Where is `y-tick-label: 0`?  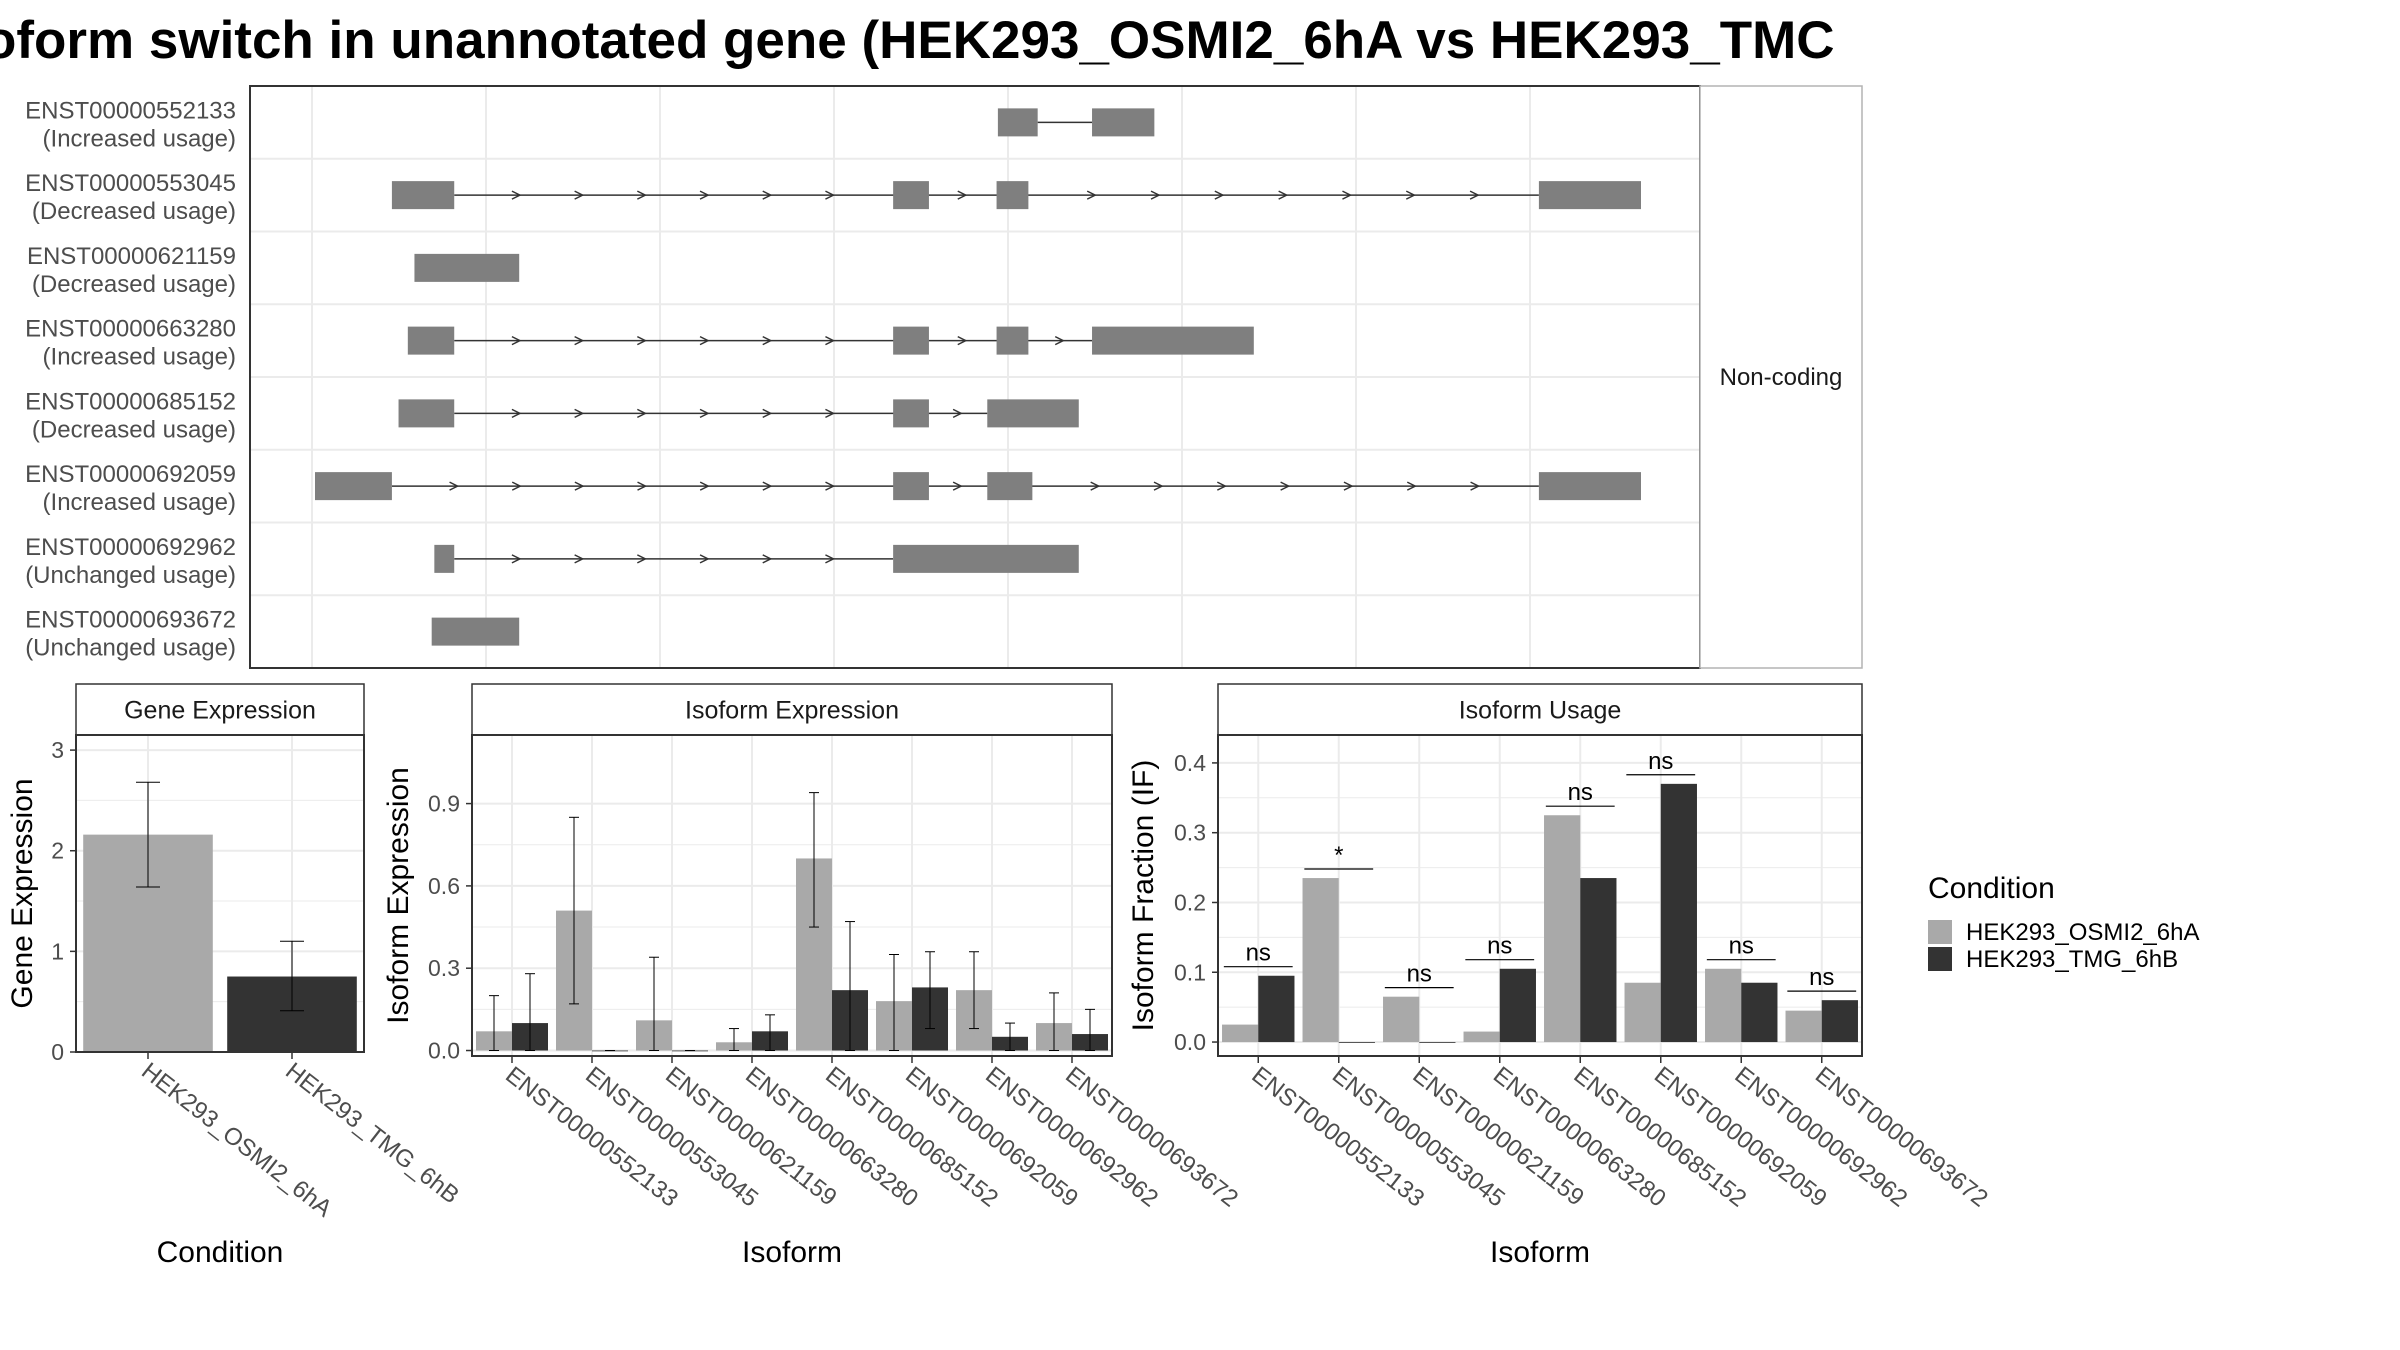
y-tick-label: 0 is located at coordinates (57, 1052).